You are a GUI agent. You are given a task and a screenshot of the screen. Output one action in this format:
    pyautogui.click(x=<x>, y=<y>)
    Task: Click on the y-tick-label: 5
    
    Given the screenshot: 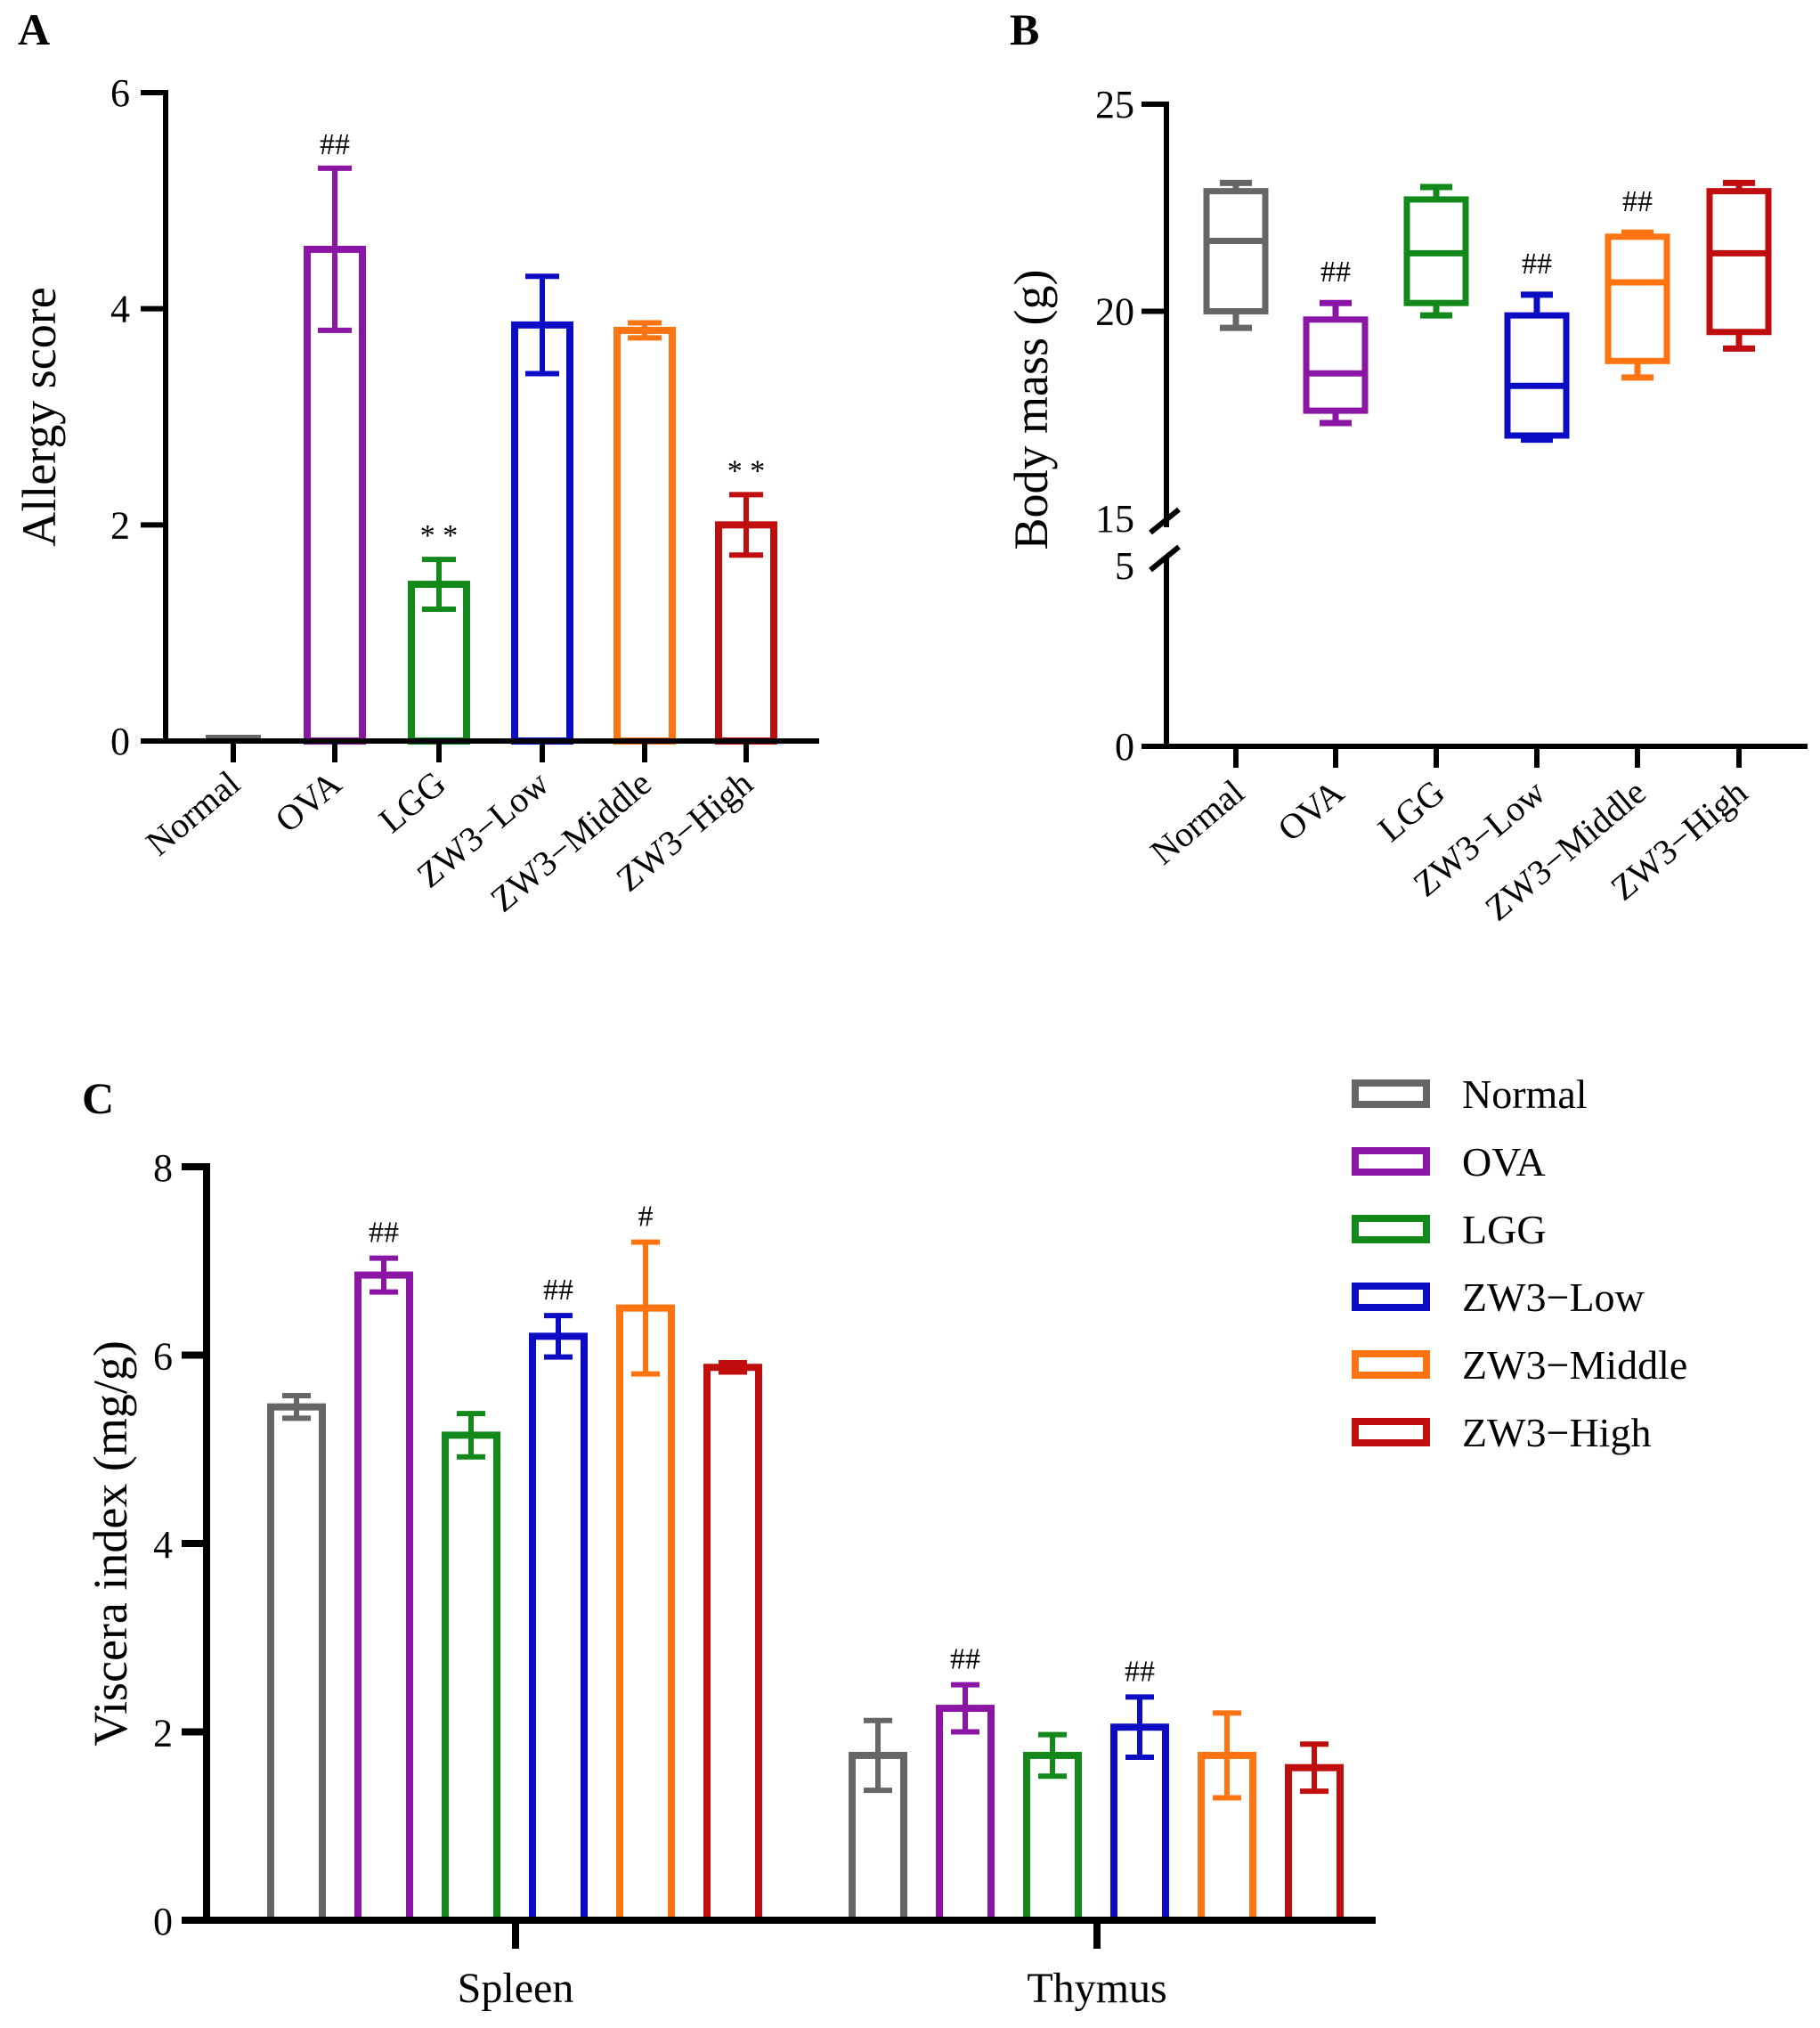 What is the action you would take?
    pyautogui.click(x=1124, y=566)
    